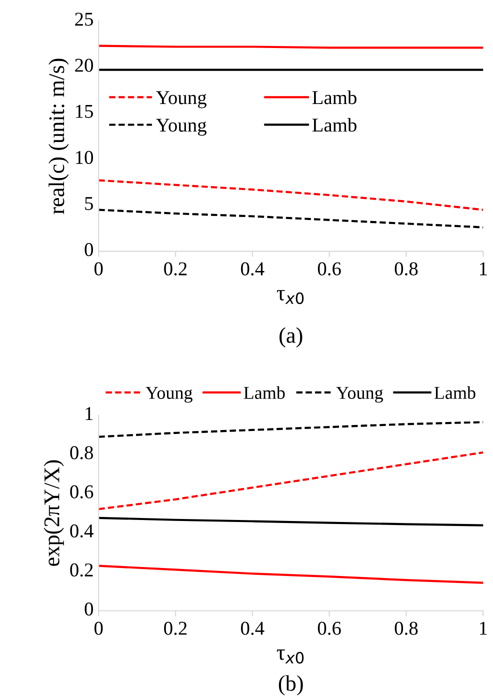 This screenshot has width=493, height=698. I want to click on y-tick-label: 0.4, so click(82, 531).